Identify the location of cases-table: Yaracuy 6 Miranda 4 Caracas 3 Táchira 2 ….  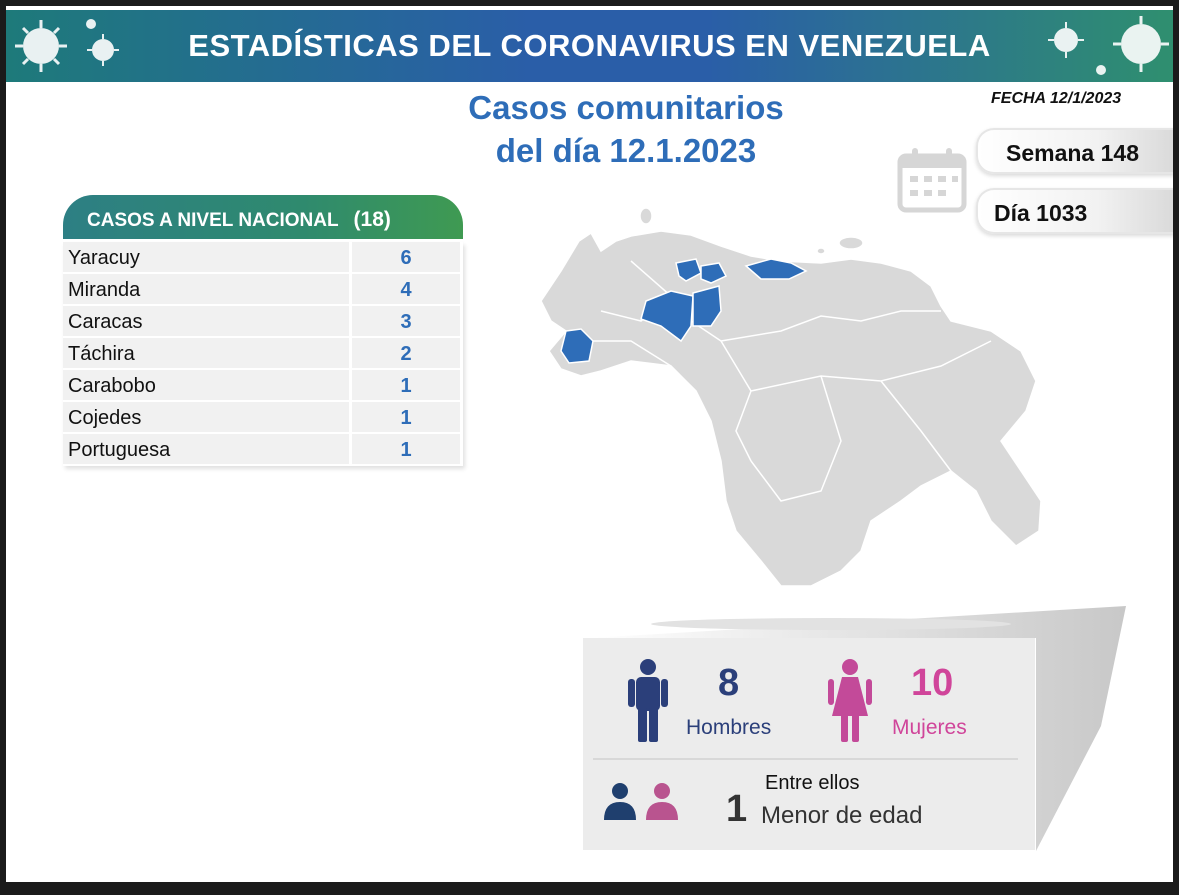
(263, 354).